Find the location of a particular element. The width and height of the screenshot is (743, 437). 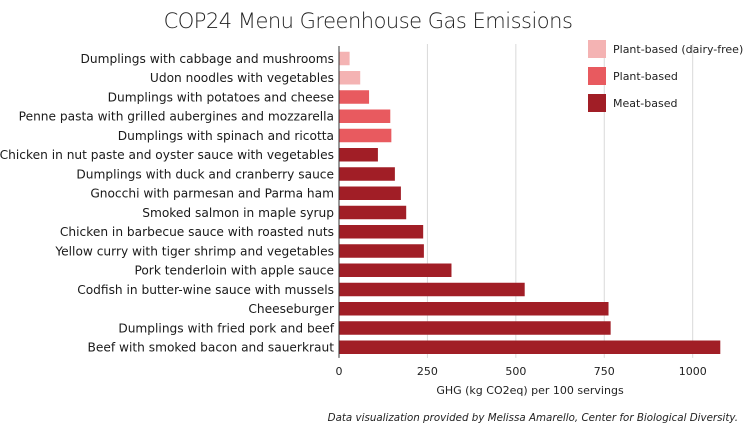

category-label: Cheeseburger is located at coordinates (291, 309).